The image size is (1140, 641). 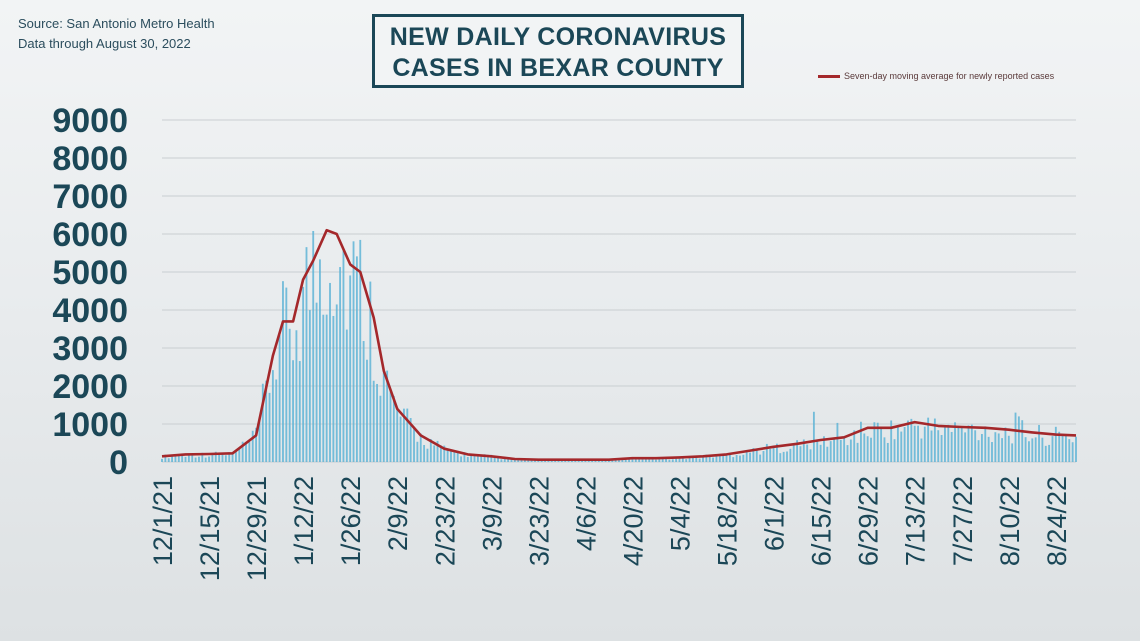 I want to click on y-tick-label: 6000, so click(x=90, y=235).